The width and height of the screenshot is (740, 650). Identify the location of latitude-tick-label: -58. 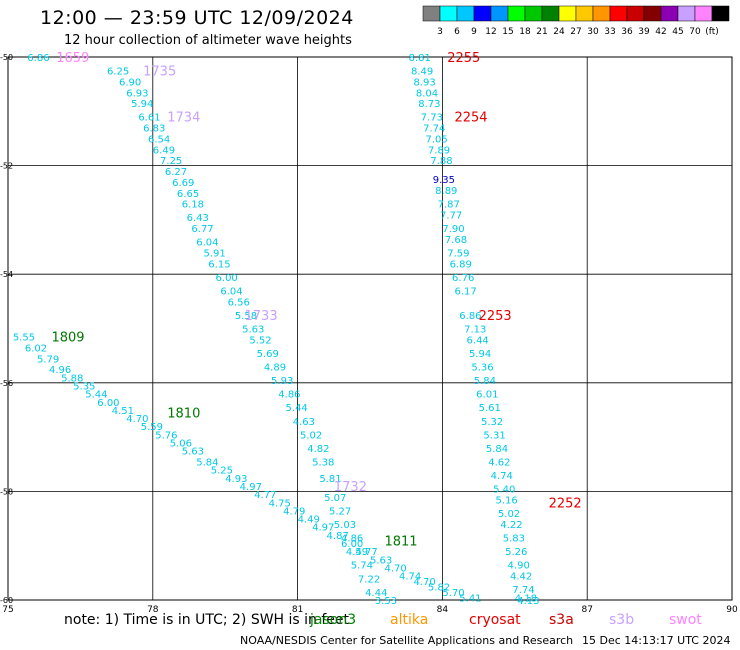
(6, 491).